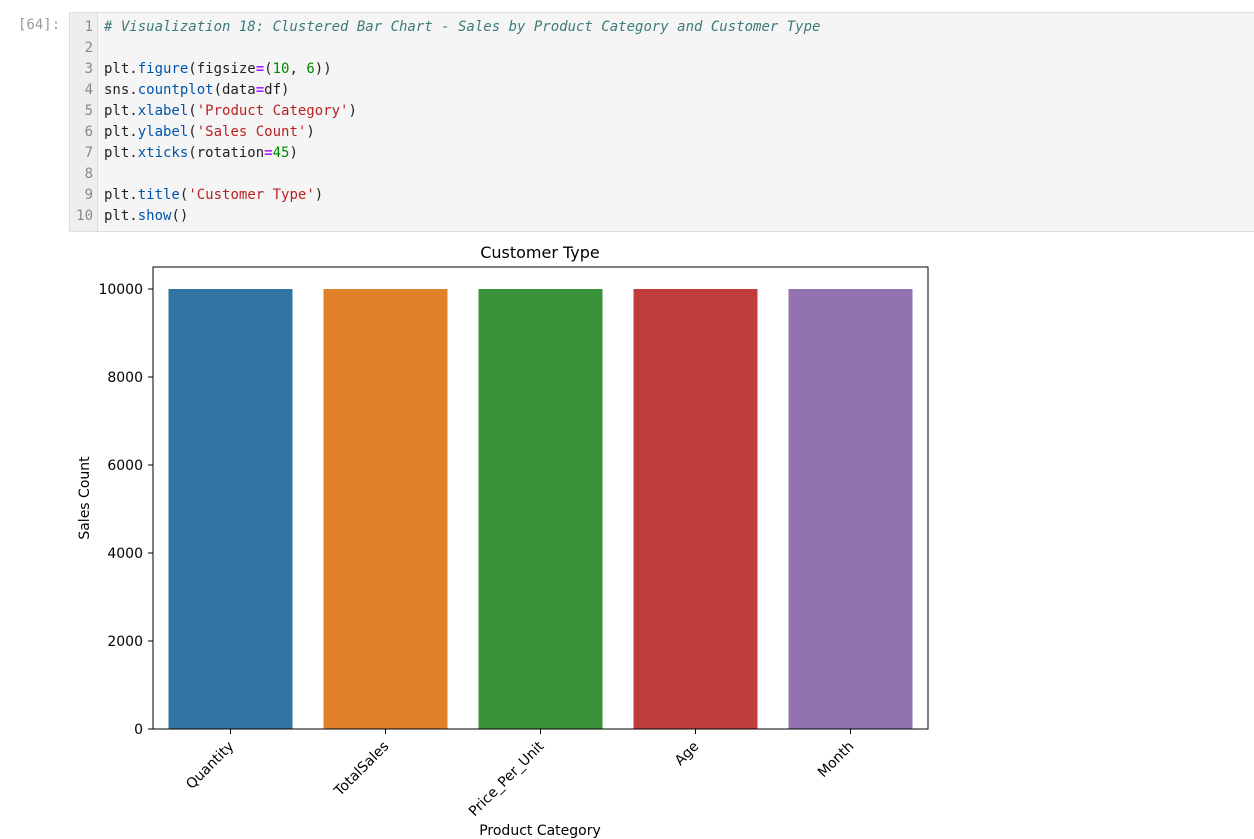  Describe the element at coordinates (125, 642) in the screenshot. I see `y-tick-label: 2000` at that location.